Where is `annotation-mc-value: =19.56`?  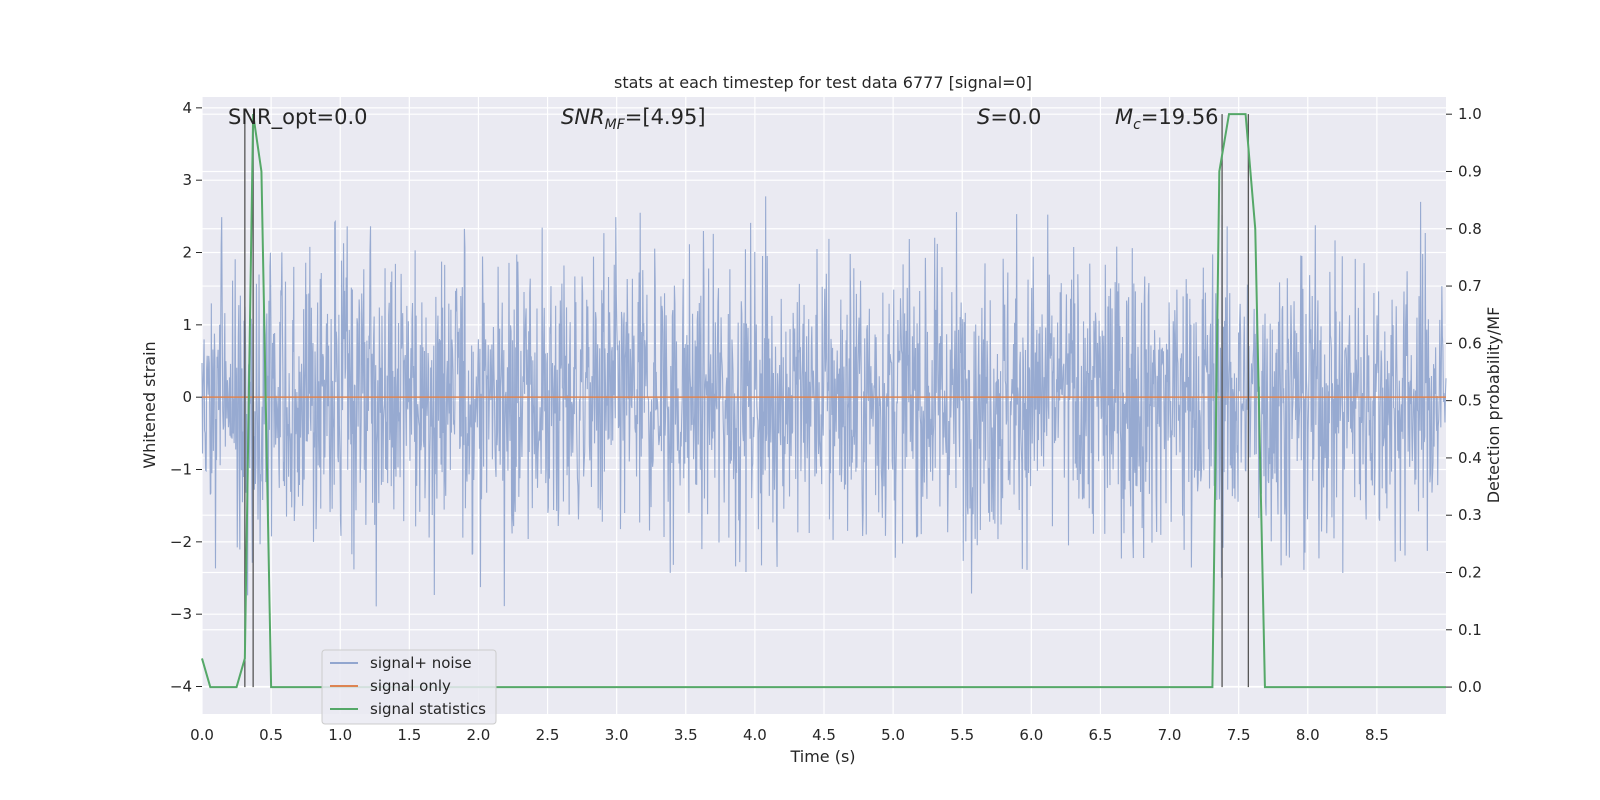
annotation-mc-value: =19.56 is located at coordinates (1180, 117).